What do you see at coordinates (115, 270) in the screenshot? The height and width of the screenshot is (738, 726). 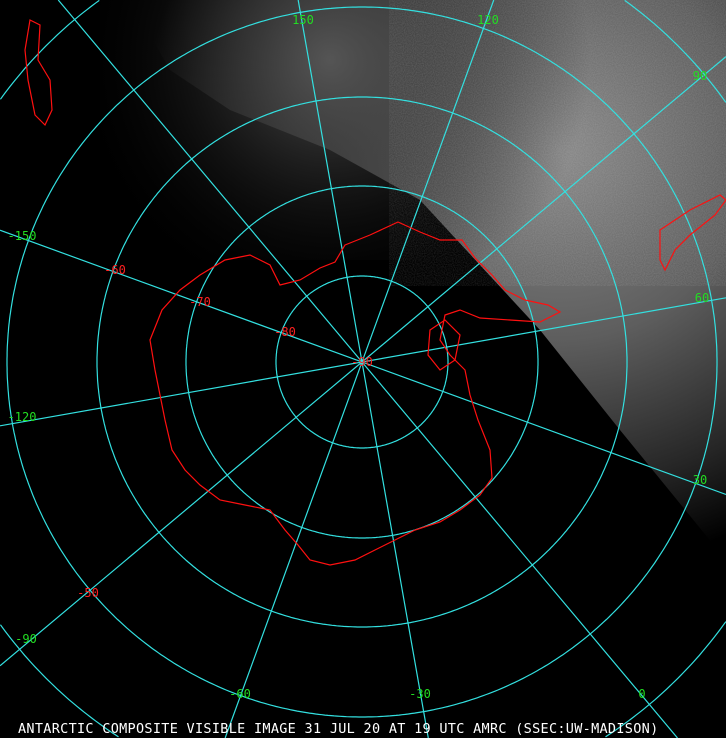 I see `latitude-label: -60` at bounding box center [115, 270].